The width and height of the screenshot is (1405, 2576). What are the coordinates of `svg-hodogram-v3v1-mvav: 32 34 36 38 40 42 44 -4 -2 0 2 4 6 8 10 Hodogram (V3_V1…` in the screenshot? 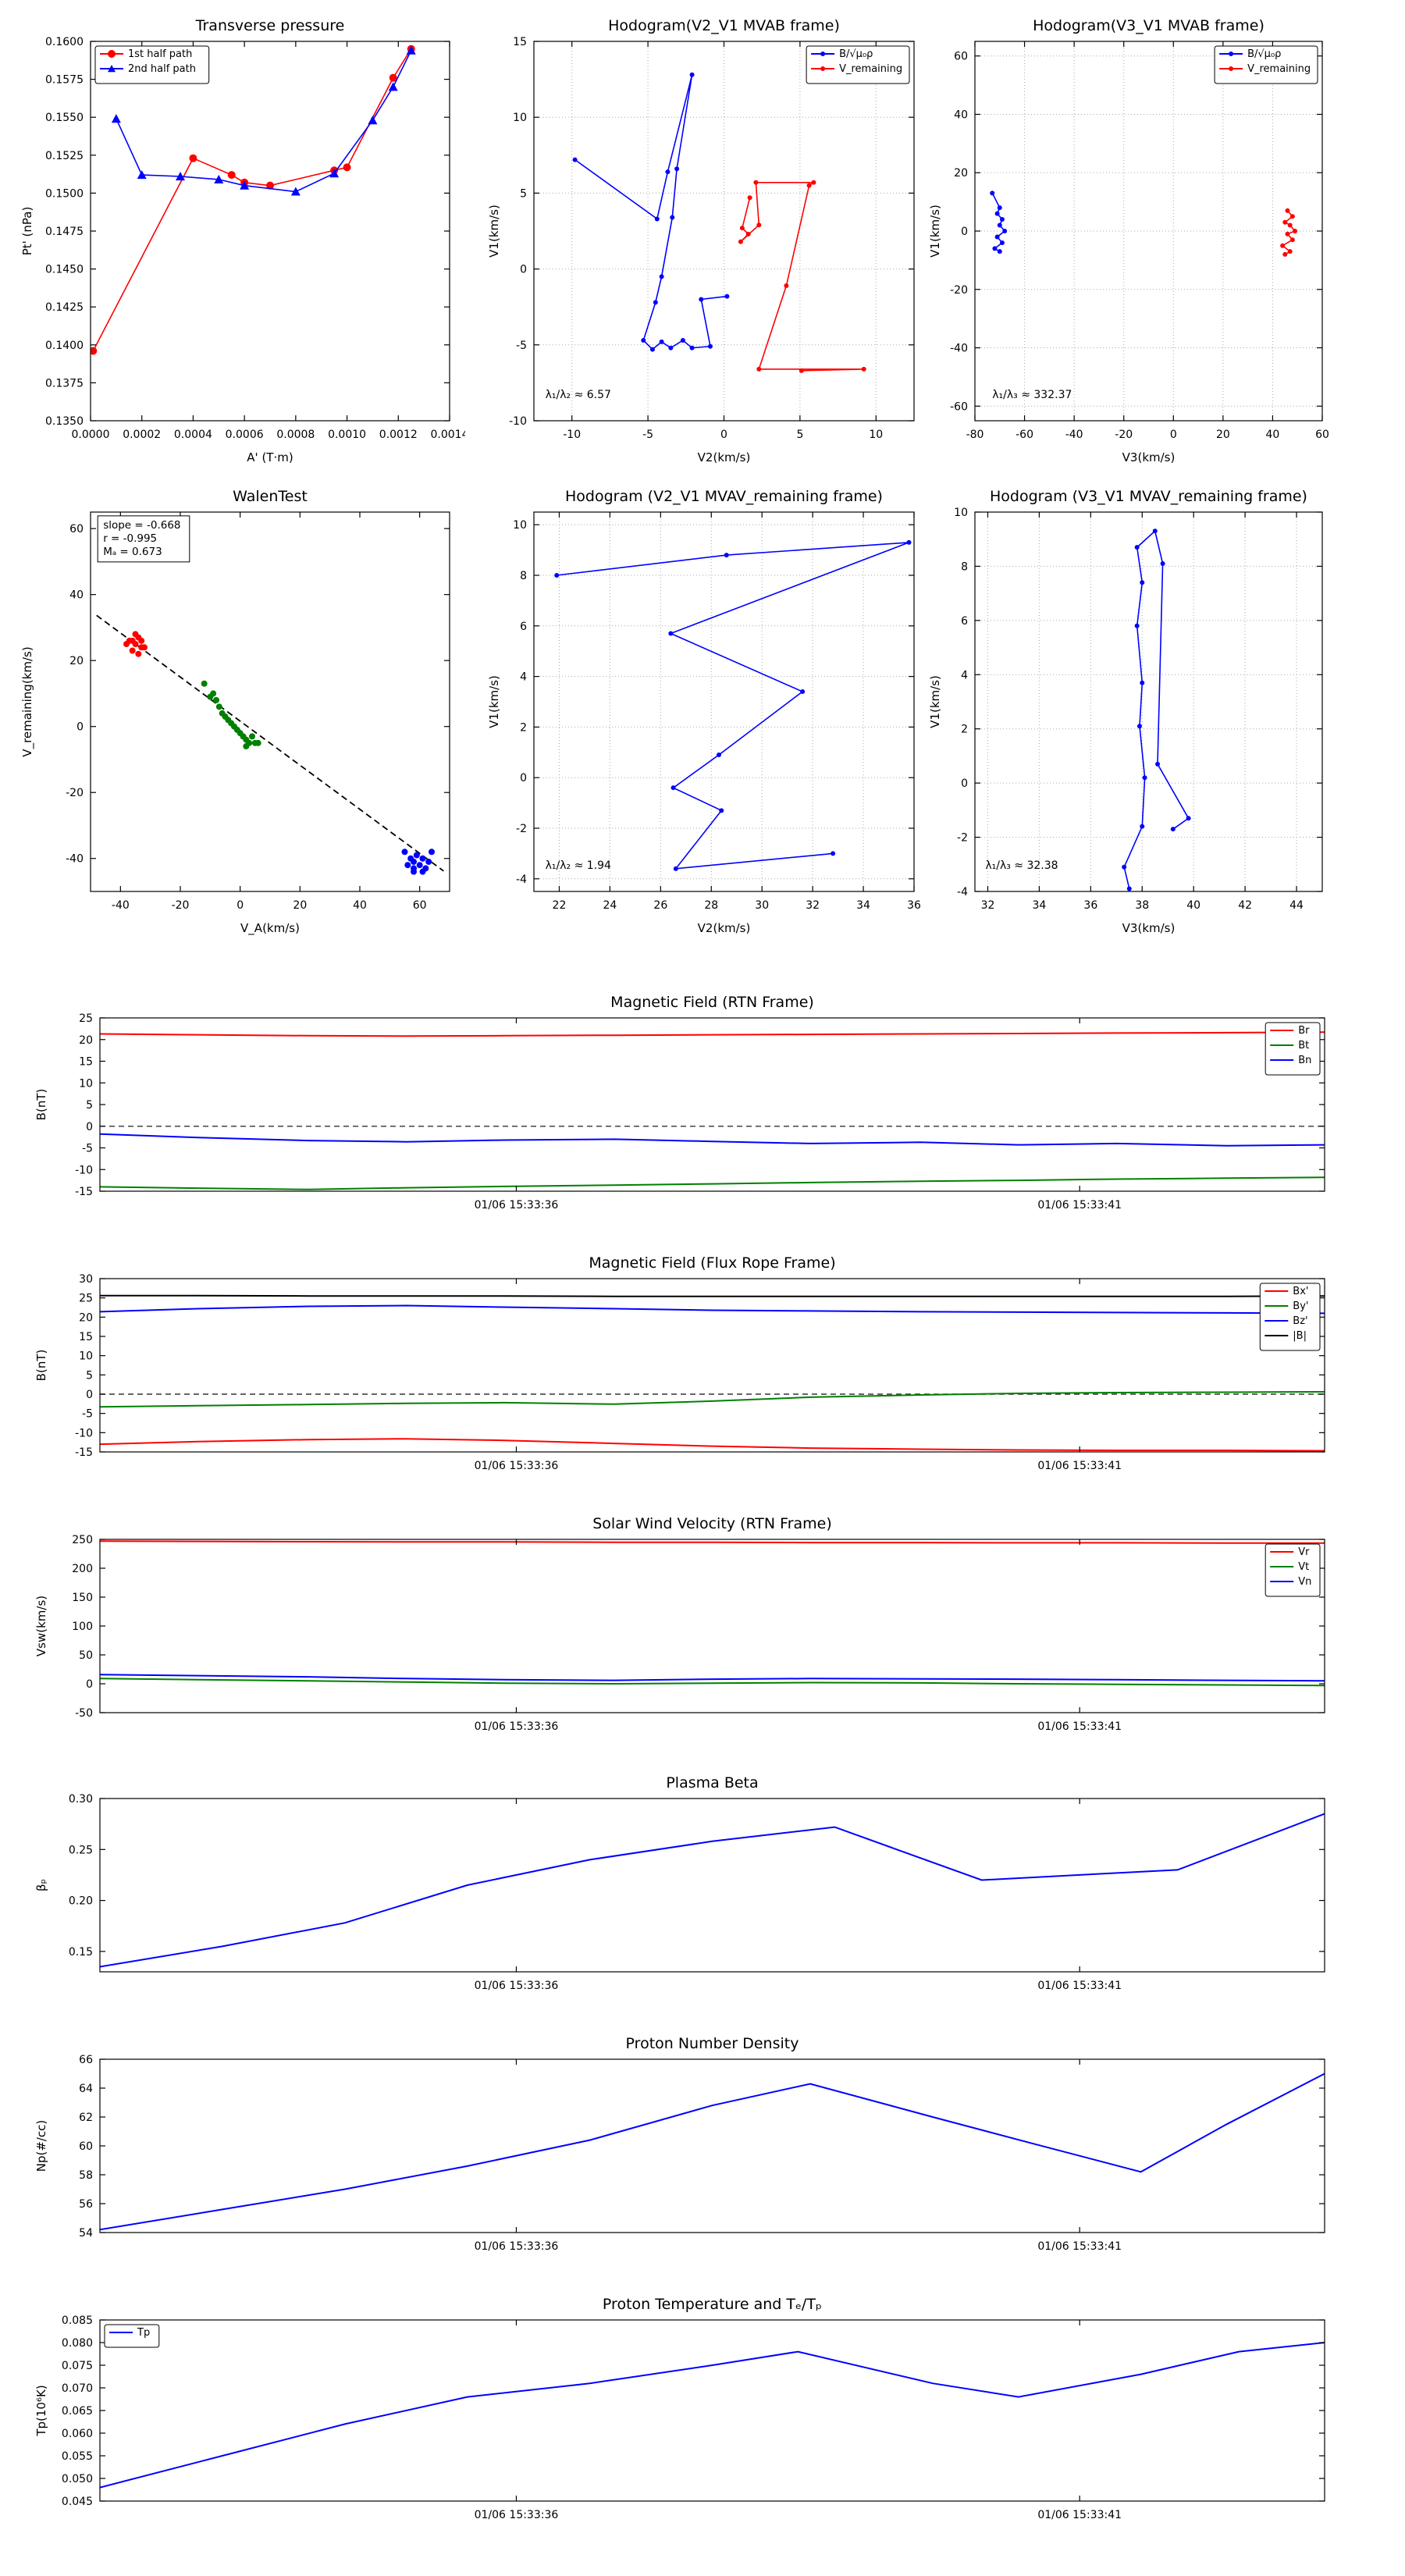 It's located at (1125, 711).